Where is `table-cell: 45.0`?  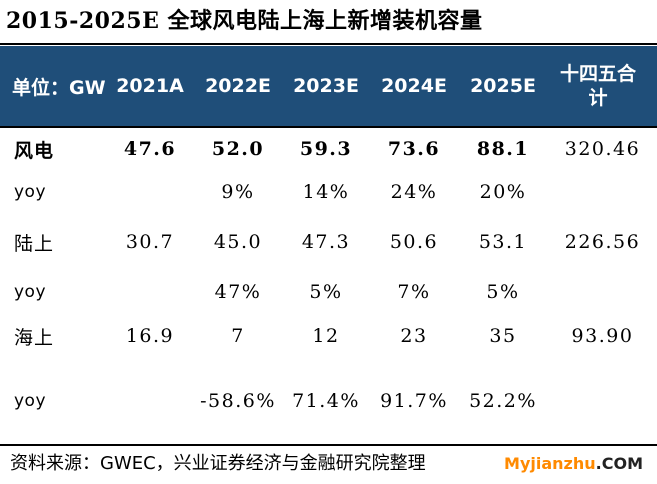
table-cell: 45.0 is located at coordinates (238, 242).